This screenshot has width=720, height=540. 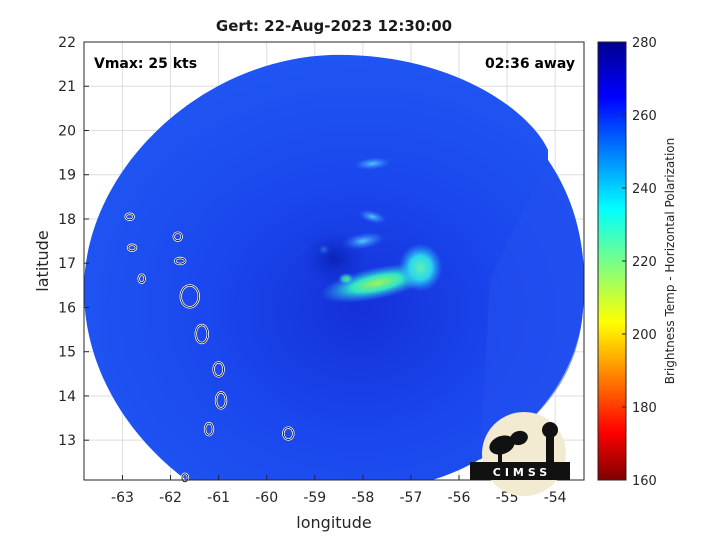 I want to click on x-tick-label: -58, so click(x=362, y=498).